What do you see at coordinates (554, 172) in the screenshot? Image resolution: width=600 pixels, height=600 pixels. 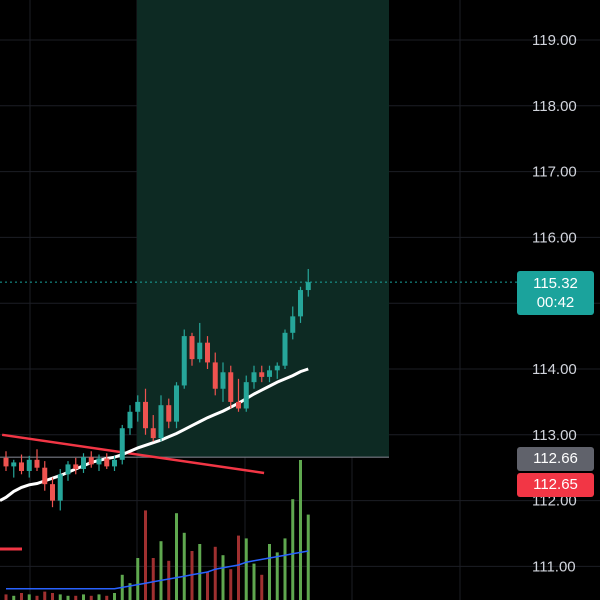 I see `price-axis-tick-label: 117.00` at bounding box center [554, 172].